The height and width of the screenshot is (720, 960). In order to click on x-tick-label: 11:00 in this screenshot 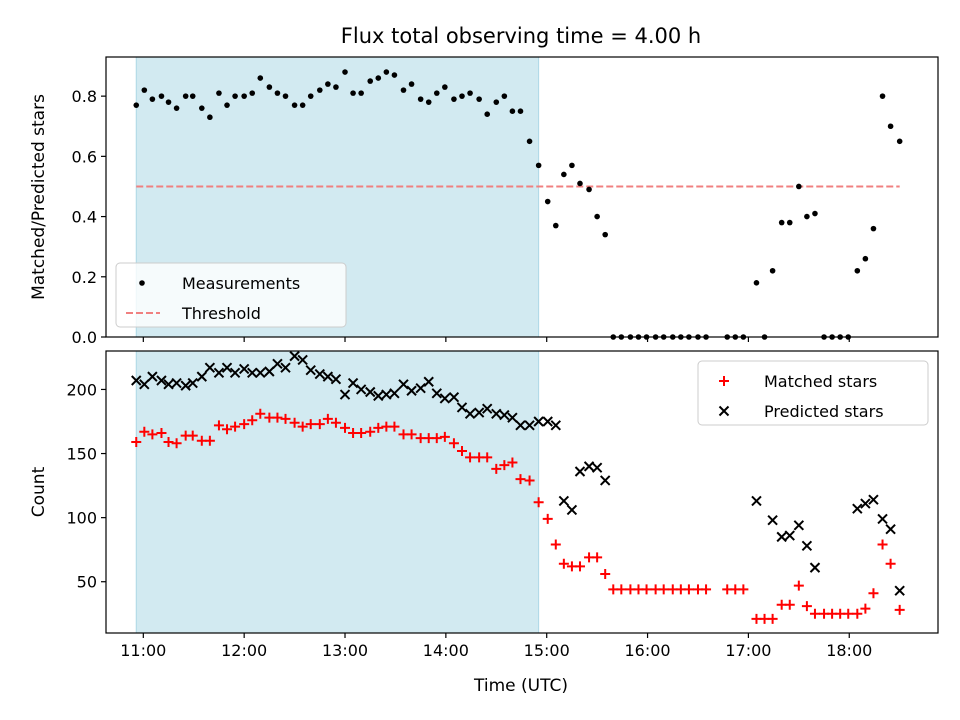, I will do `click(143, 650)`.